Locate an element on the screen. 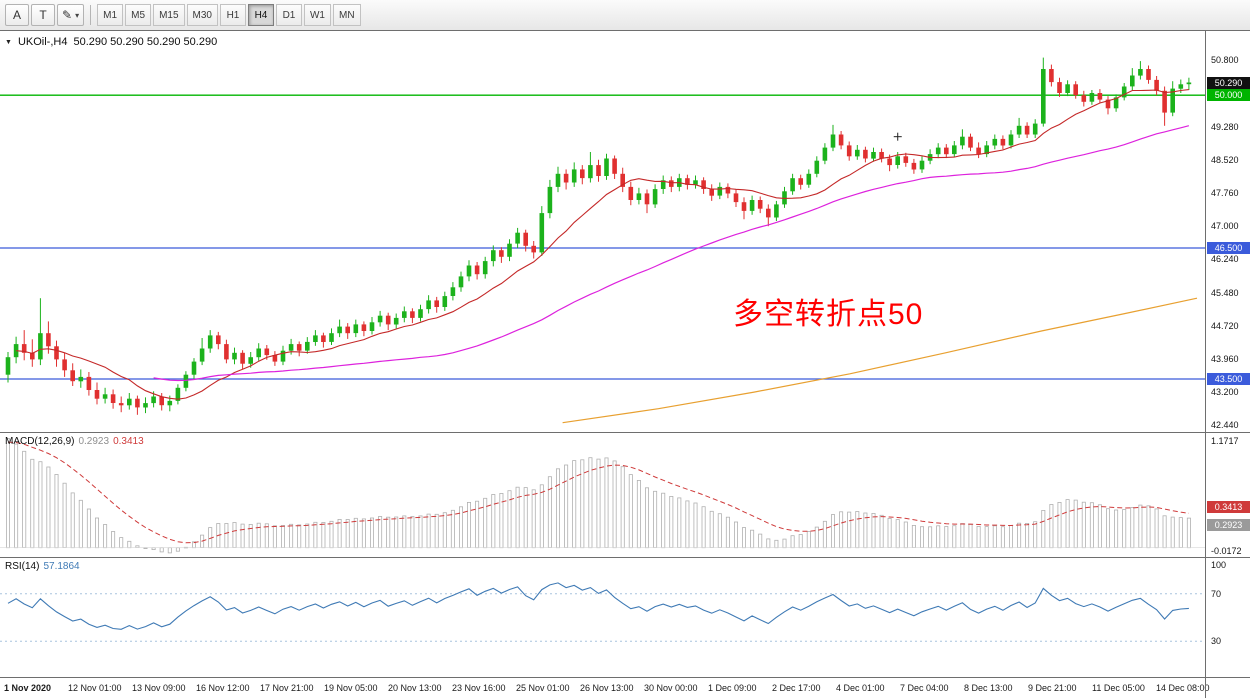 The height and width of the screenshot is (698, 1250). time-label: 4 Dec 01:00 is located at coordinates (860, 688).